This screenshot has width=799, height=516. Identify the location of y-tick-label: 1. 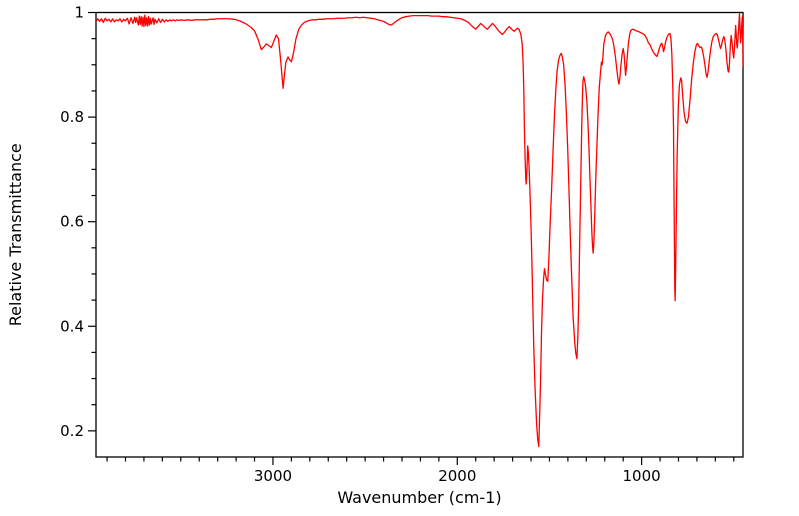
(79, 13).